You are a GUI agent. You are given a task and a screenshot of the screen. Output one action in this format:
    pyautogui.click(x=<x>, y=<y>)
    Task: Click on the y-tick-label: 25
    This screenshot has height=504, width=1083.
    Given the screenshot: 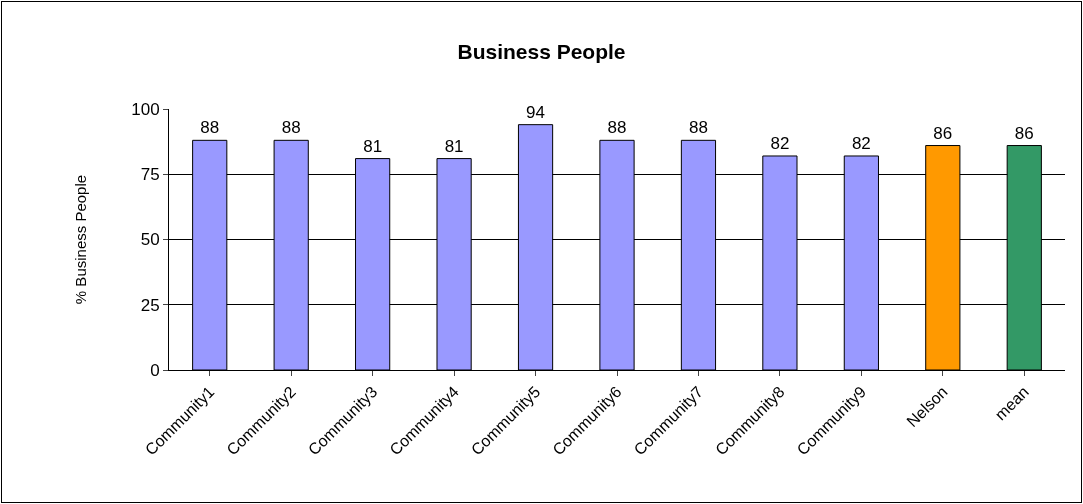 What is the action you would take?
    pyautogui.click(x=150, y=305)
    